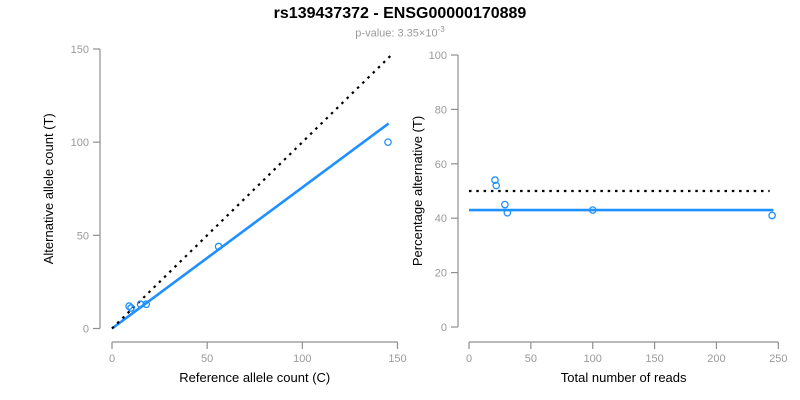  Describe the element at coordinates (417, 191) in the screenshot. I see `y-axis-title: Percentage alternative (T)` at that location.